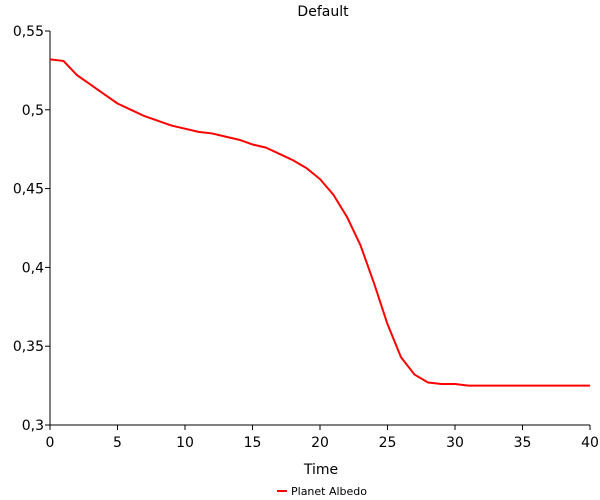  What do you see at coordinates (523, 443) in the screenshot?
I see `x-tick-label: 35` at bounding box center [523, 443].